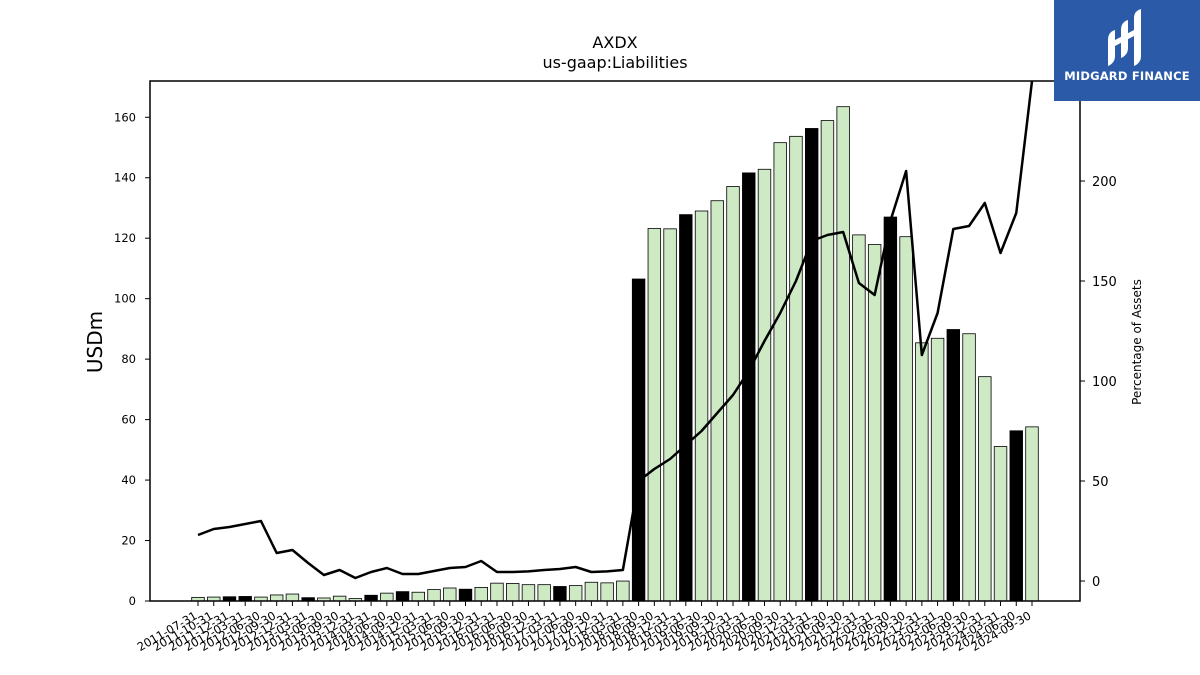 This screenshot has height=675, width=1200. I want to click on y2-tick-label: 200, so click(1104, 182).